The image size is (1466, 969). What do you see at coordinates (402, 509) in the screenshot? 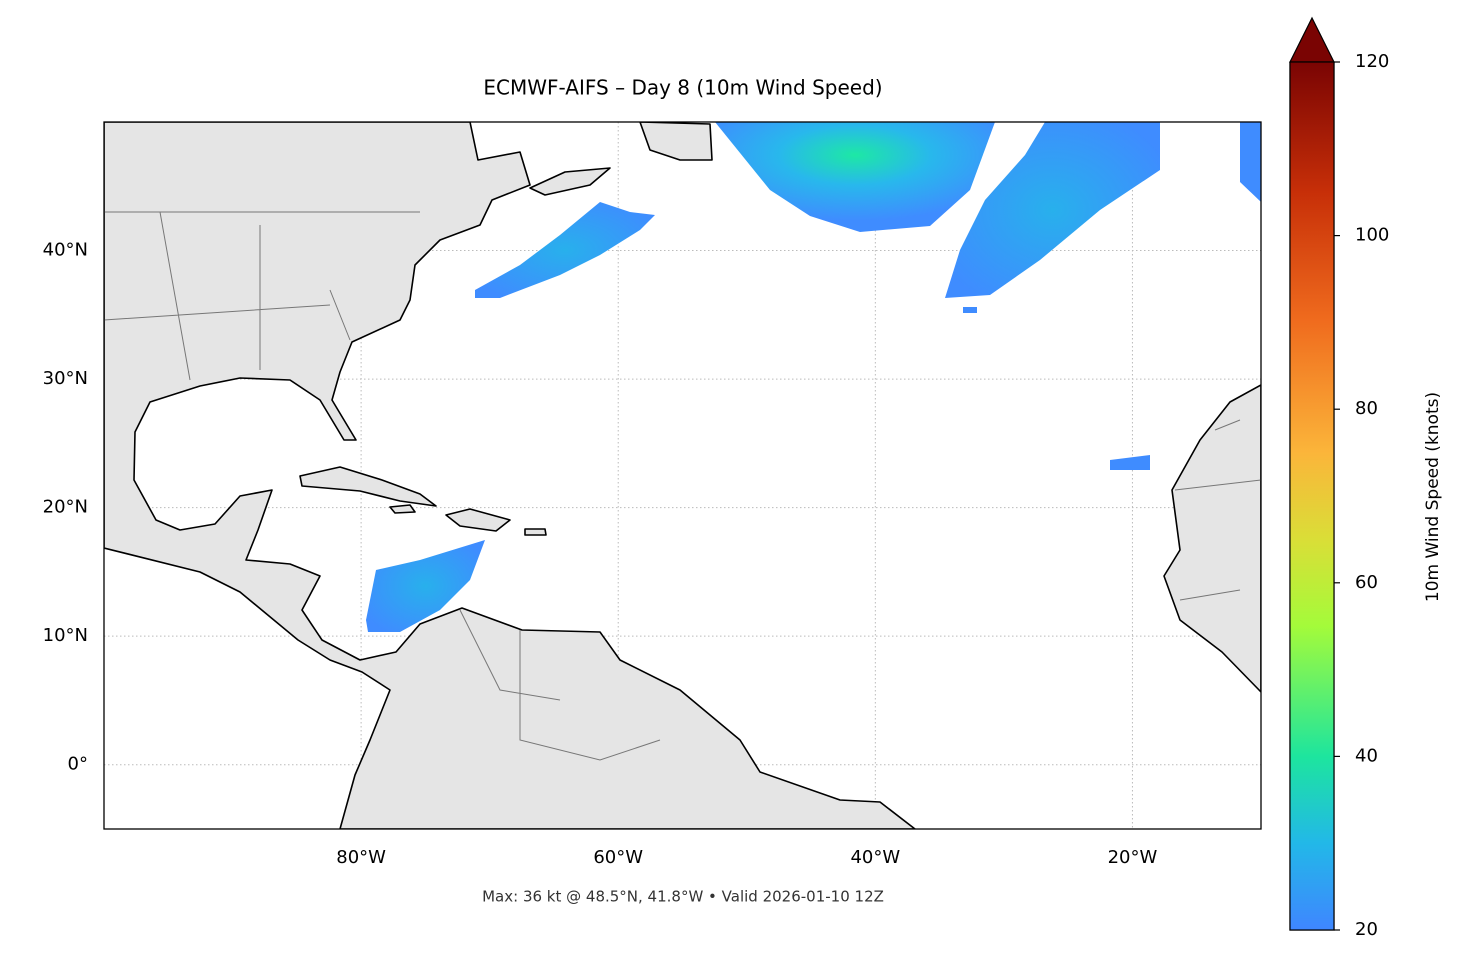
I see `jamaica` at bounding box center [402, 509].